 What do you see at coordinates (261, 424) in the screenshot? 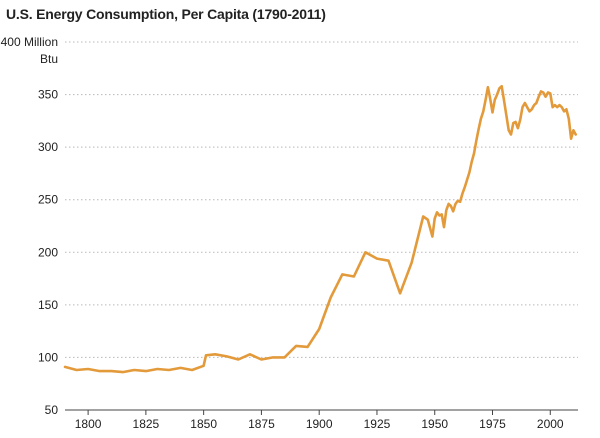
I see `x-tick-label-1875: 1875` at bounding box center [261, 424].